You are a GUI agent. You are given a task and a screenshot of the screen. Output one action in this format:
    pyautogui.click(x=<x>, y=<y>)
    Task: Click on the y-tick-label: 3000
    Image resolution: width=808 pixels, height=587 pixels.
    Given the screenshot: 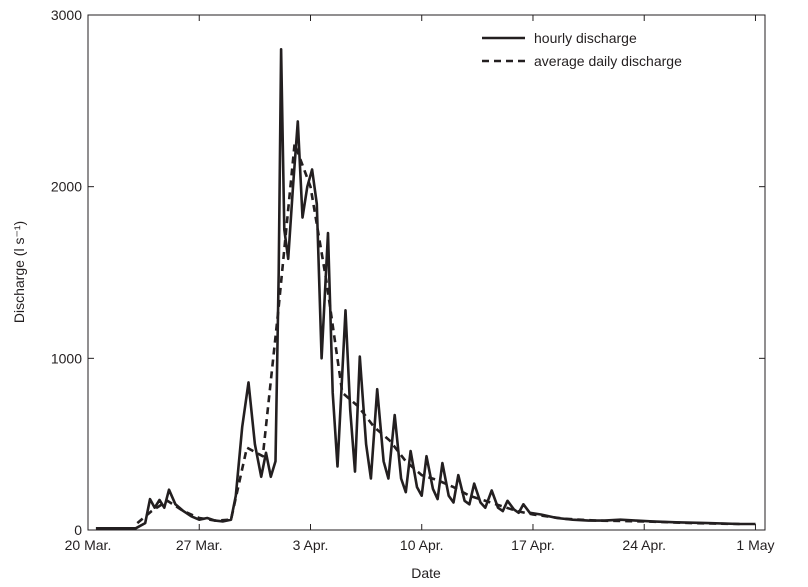 What is the action you would take?
    pyautogui.click(x=66, y=15)
    